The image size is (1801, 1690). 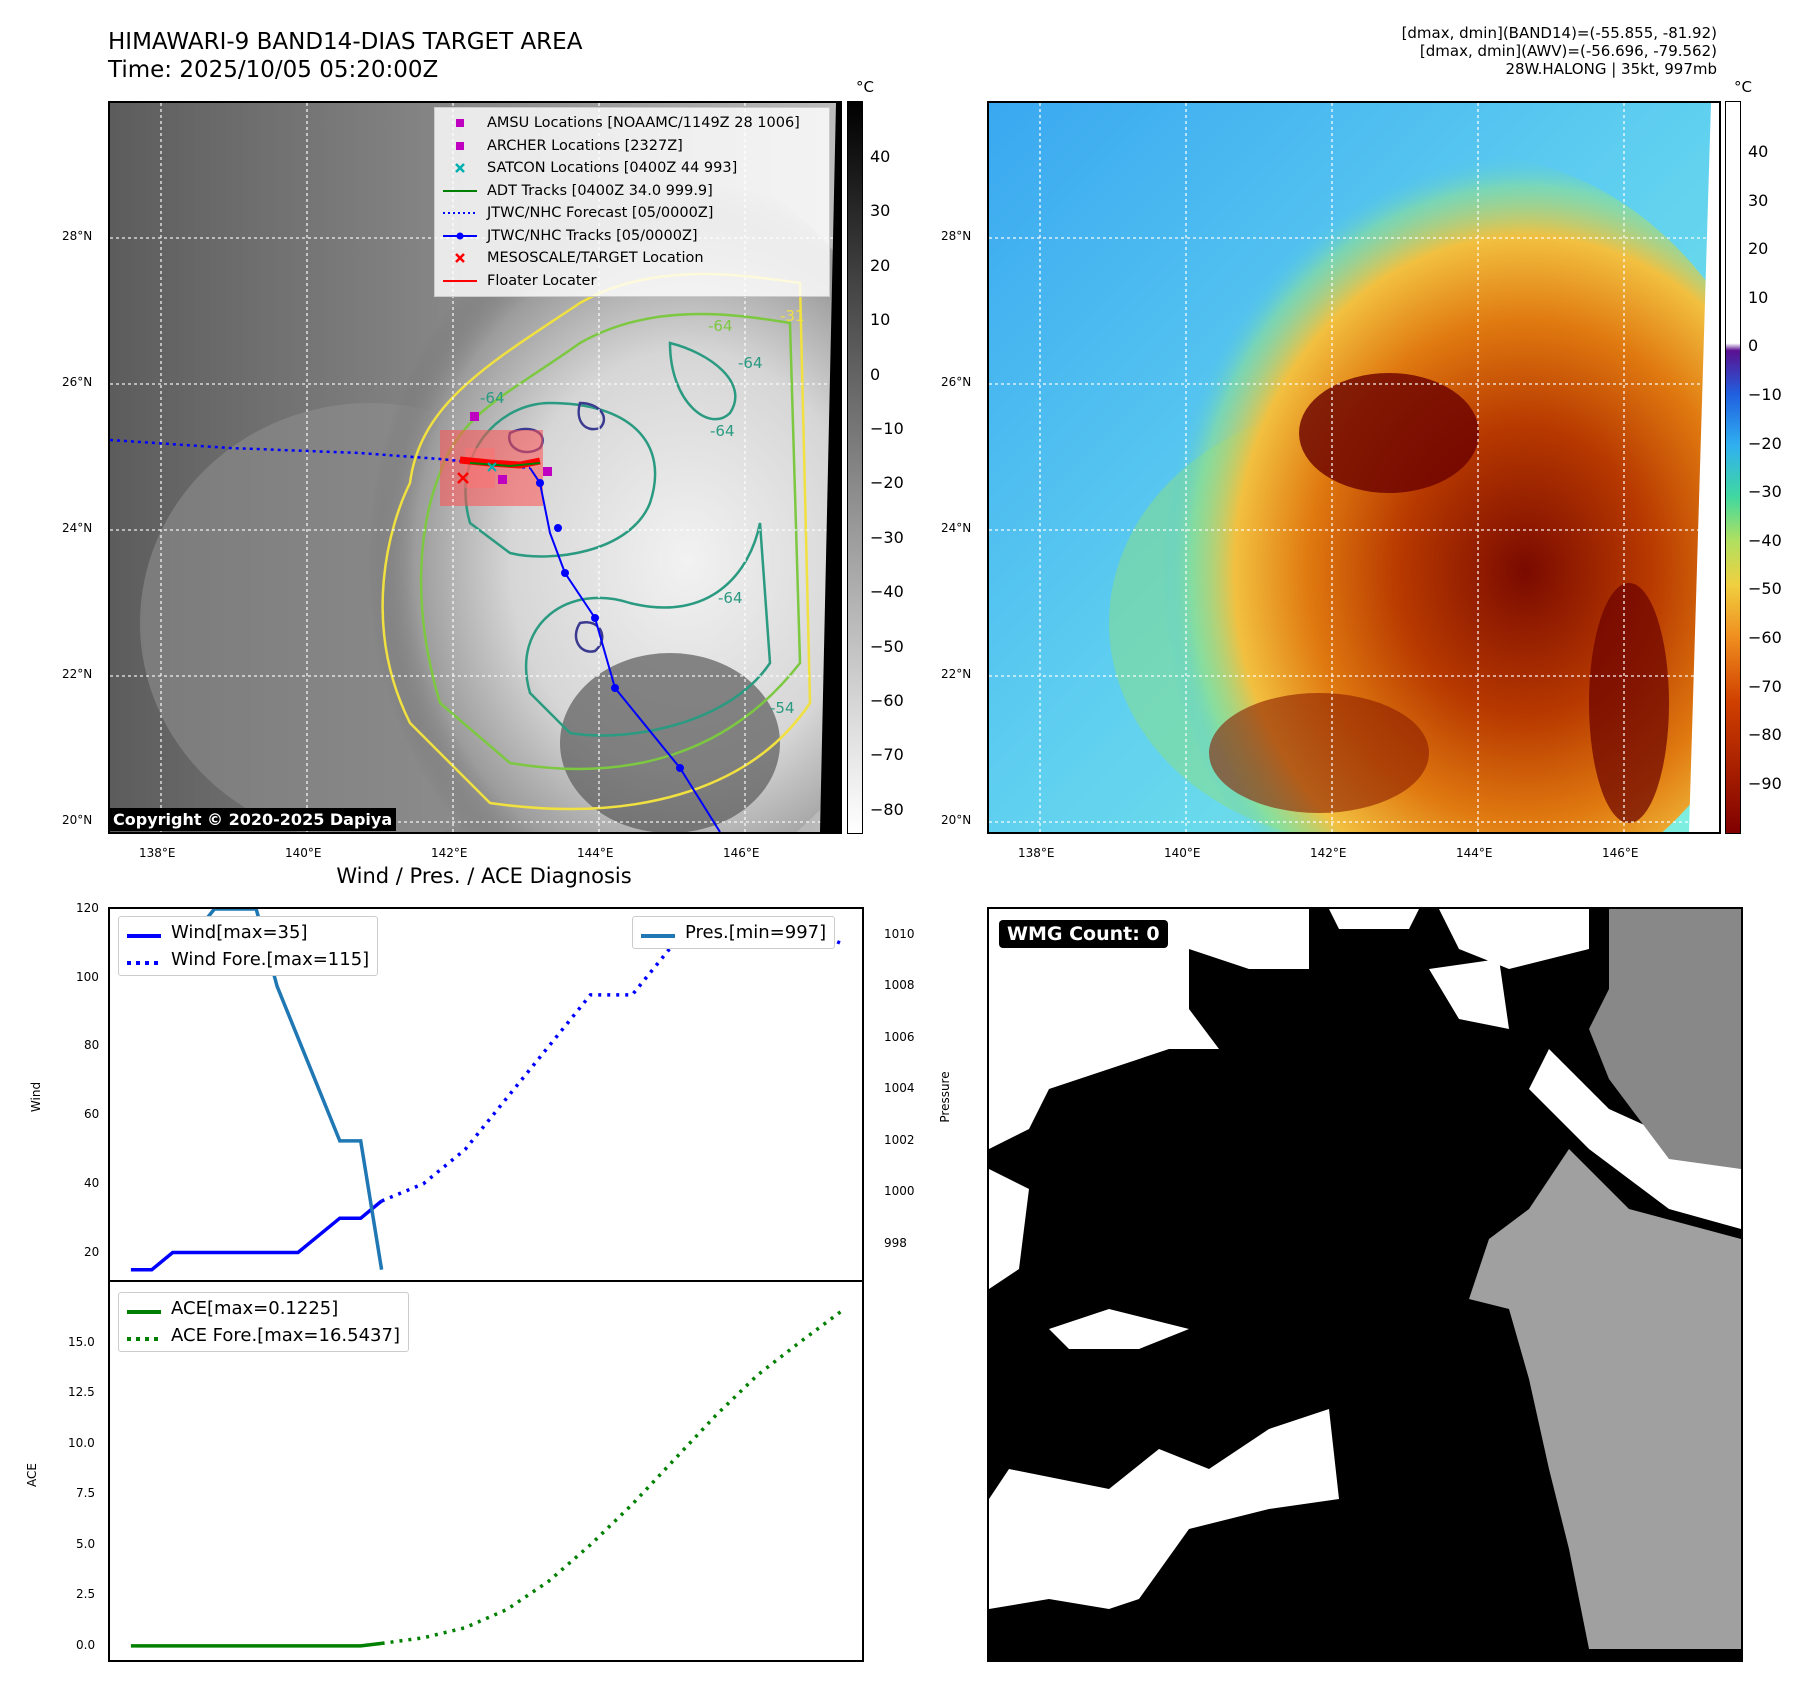 I want to click on colorbar-tick: −30, so click(x=887, y=537).